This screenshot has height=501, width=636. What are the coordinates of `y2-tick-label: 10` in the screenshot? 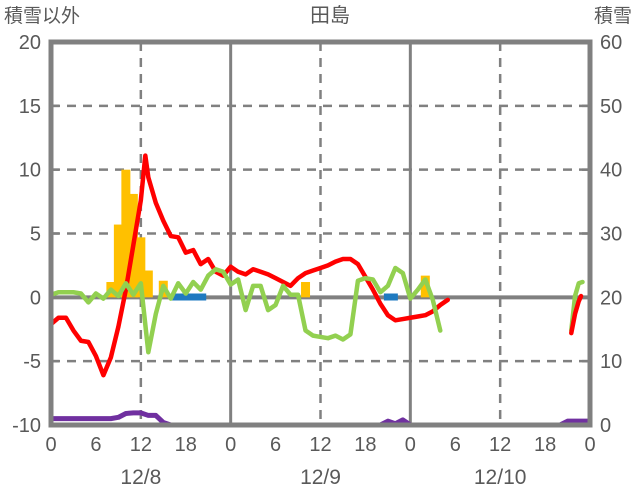 It's located at (611, 362).